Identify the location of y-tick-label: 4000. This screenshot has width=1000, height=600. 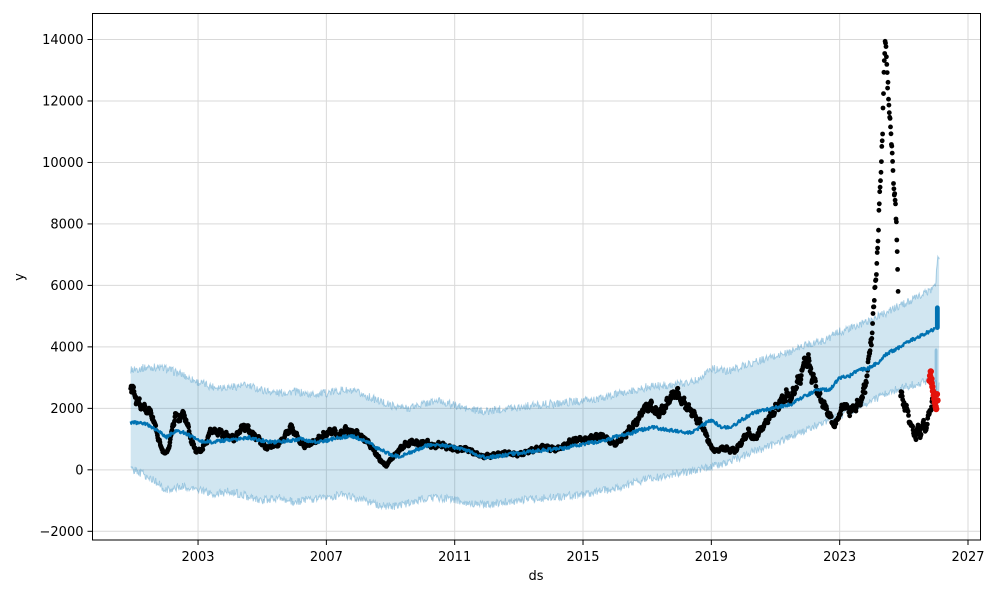
(66, 347).